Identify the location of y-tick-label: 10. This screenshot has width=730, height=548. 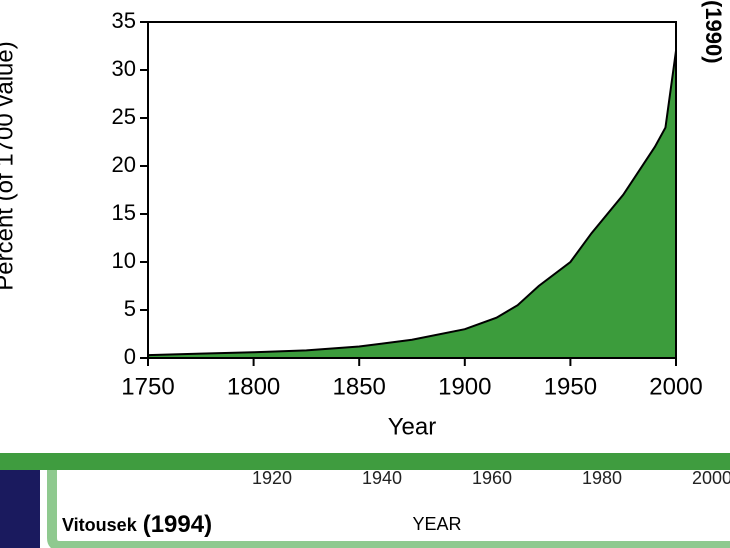
(124, 260).